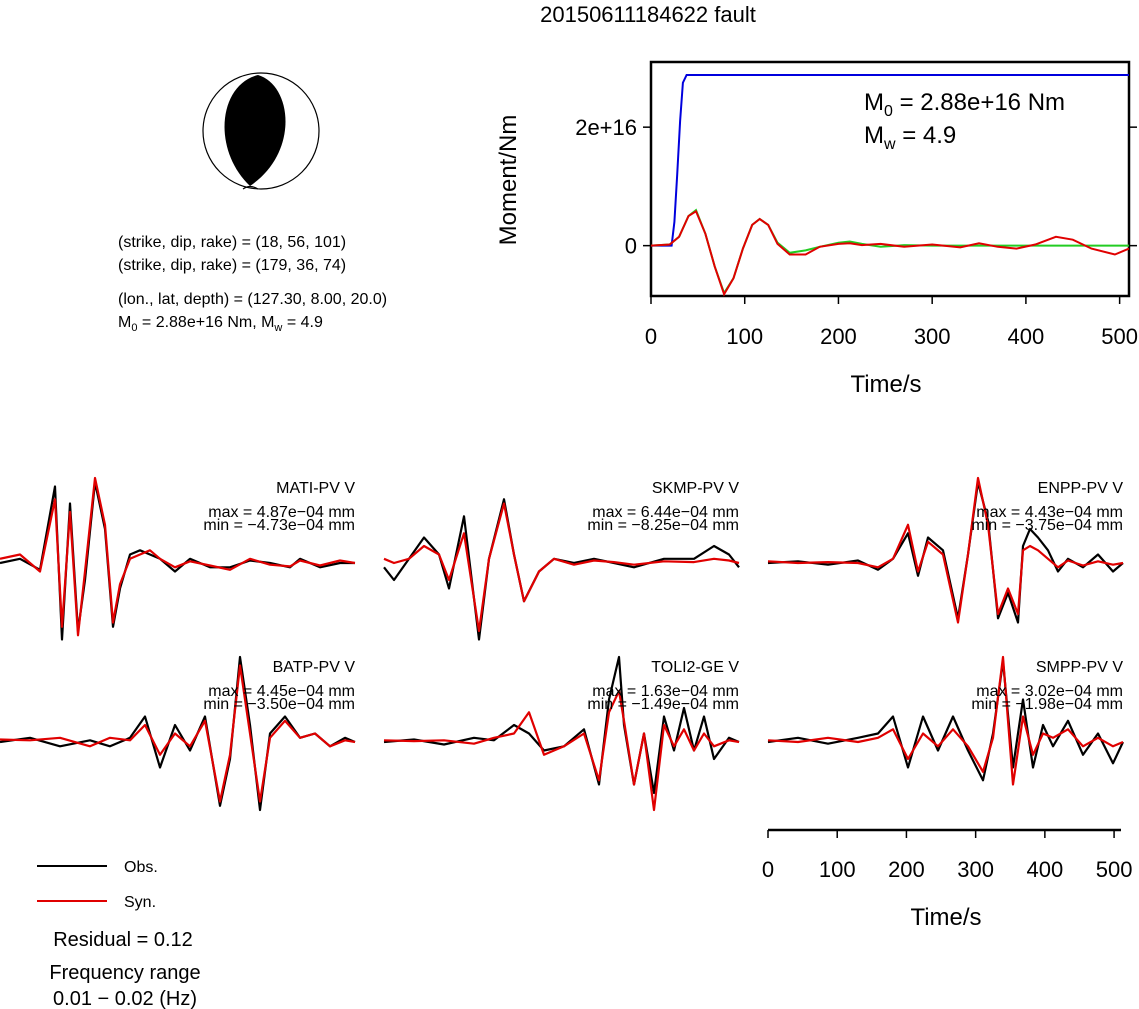 Image resolution: width=1139 pixels, height=1009 pixels. I want to click on moment-axes: 0 2e+16 0 100 200 300 400 500, so click(856, 232).